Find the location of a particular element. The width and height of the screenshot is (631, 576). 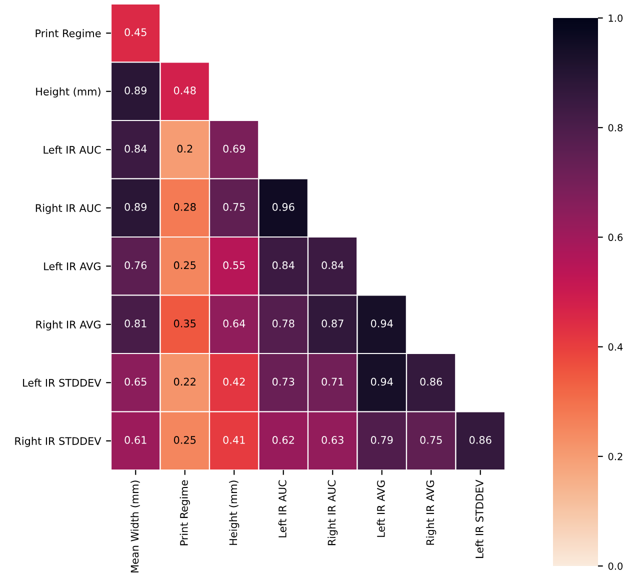

y-tick-label: Right IR STDDEV is located at coordinates (58, 441).